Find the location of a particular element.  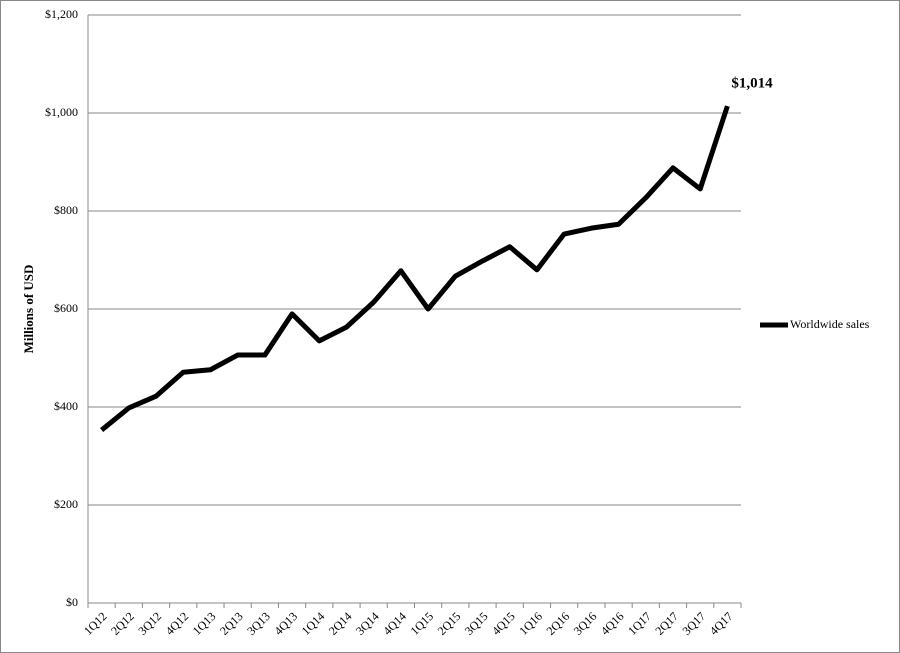

y-tick-label: $0 is located at coordinates (72, 602).